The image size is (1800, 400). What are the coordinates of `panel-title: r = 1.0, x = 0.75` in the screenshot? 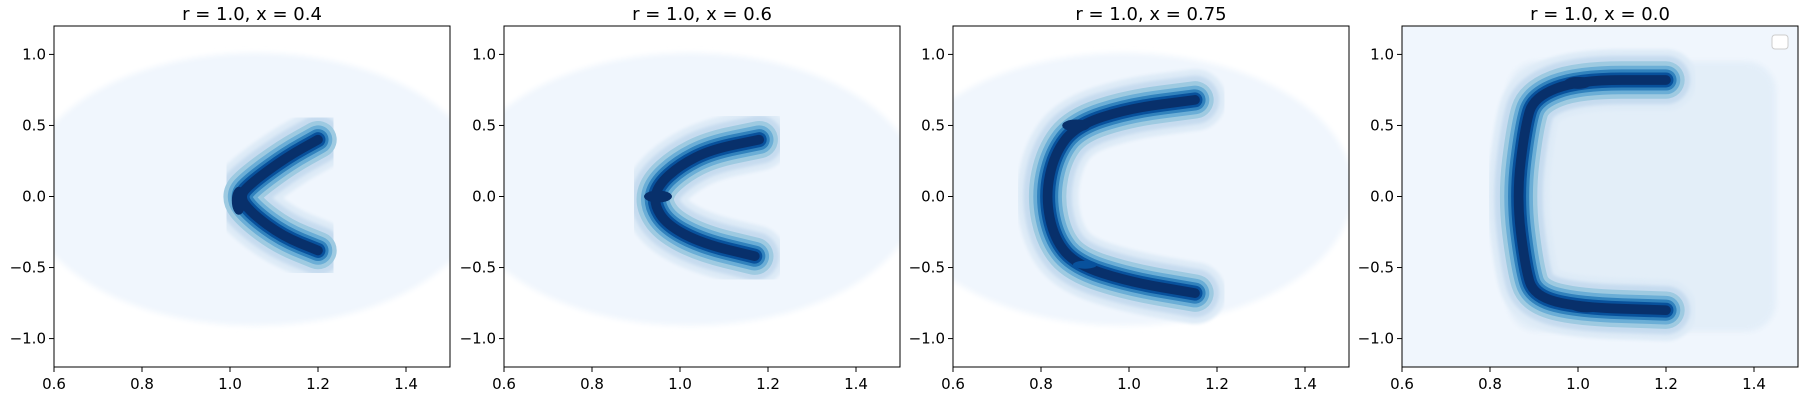 It's located at (1150, 14).